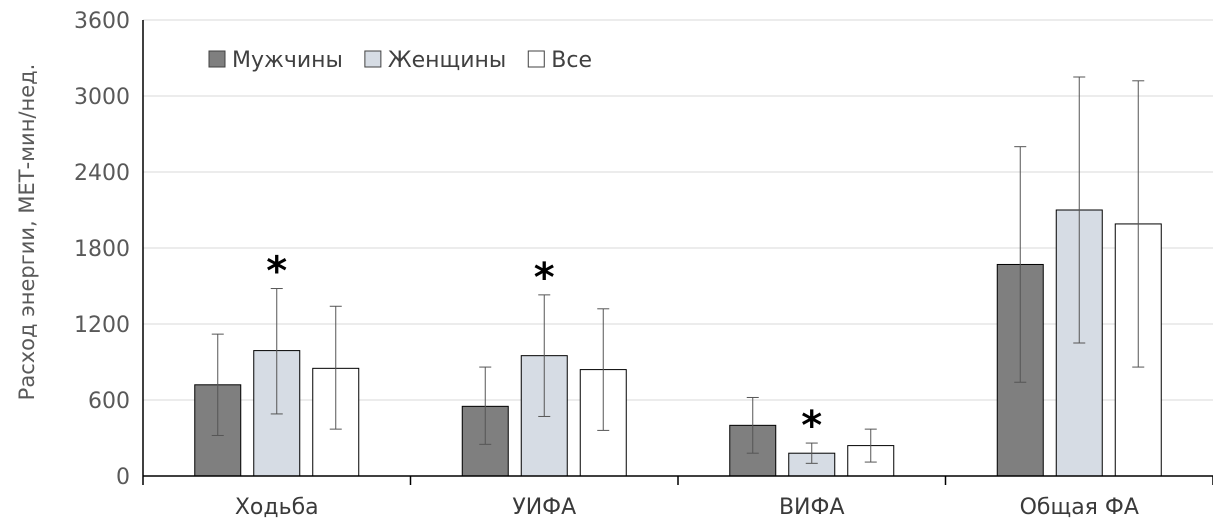  Describe the element at coordinates (102, 21) in the screenshot. I see `y-tick-label: 3600` at that location.